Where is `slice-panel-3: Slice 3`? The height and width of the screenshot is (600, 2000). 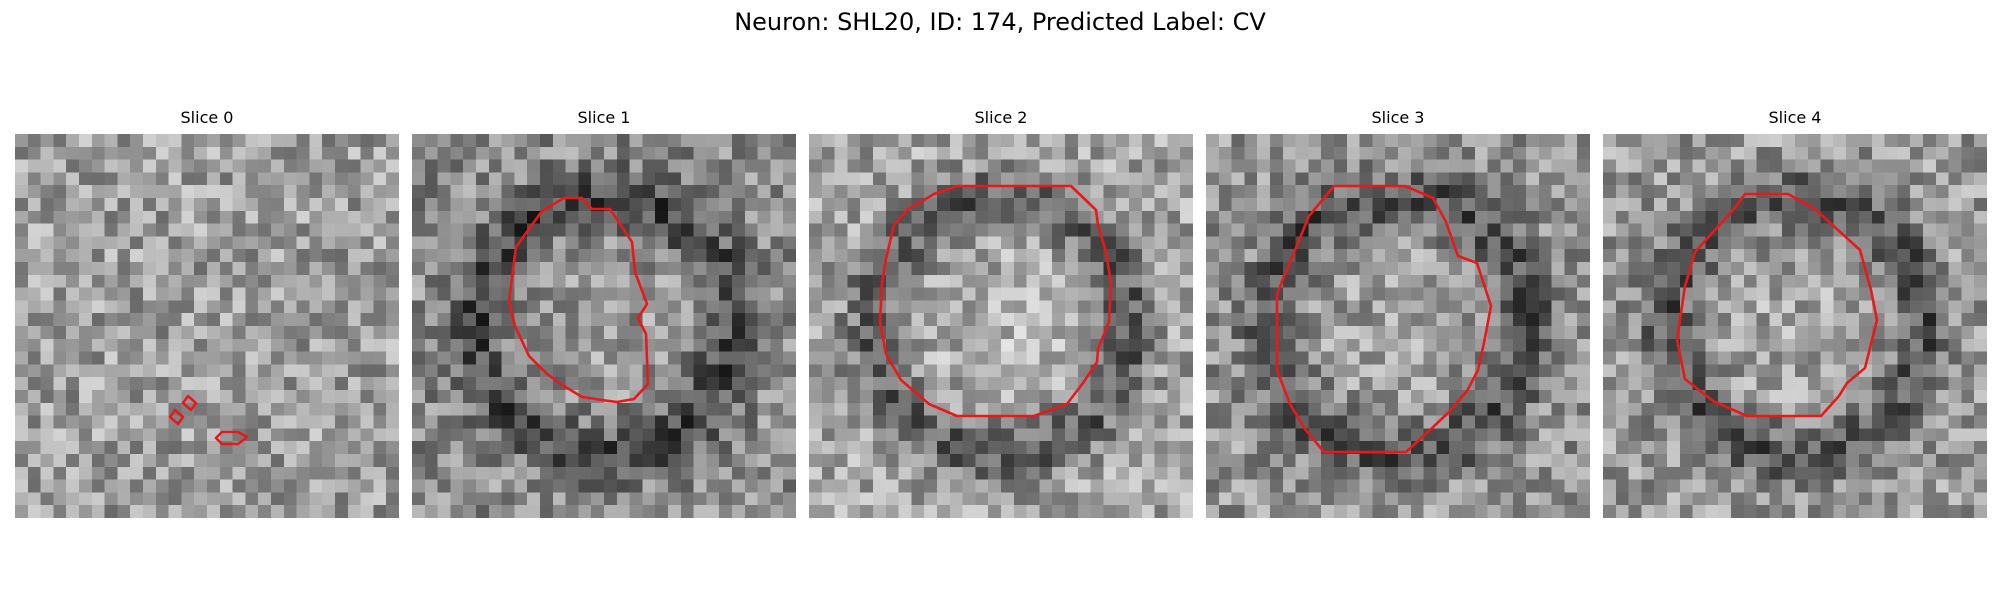 slice-panel-3: Slice 3 is located at coordinates (1398, 313).